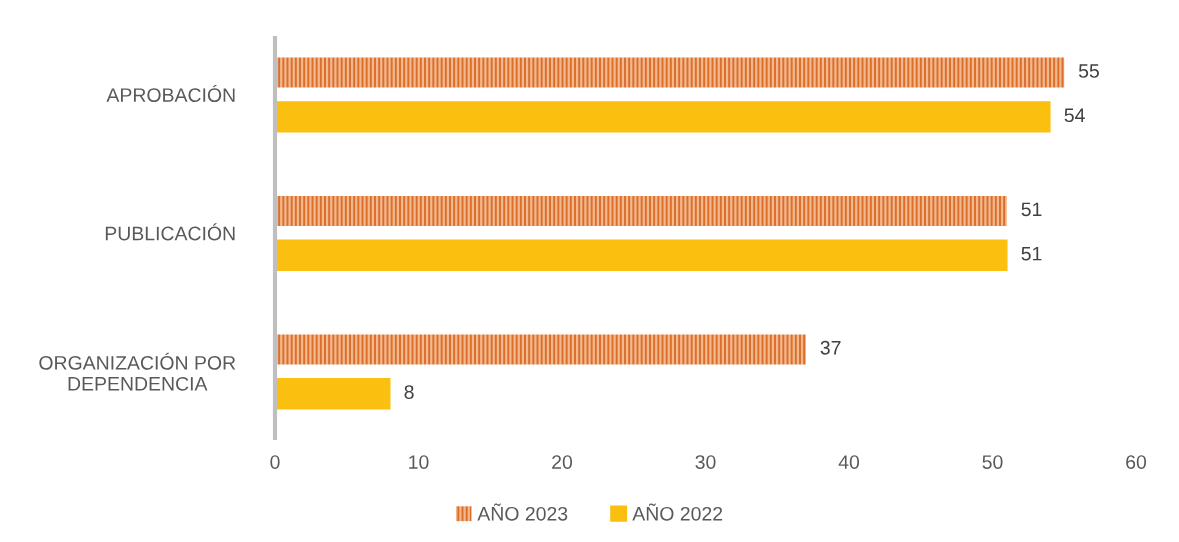 The image size is (1179, 542). What do you see at coordinates (992, 462) in the screenshot?
I see `x-tick-label: 50` at bounding box center [992, 462].